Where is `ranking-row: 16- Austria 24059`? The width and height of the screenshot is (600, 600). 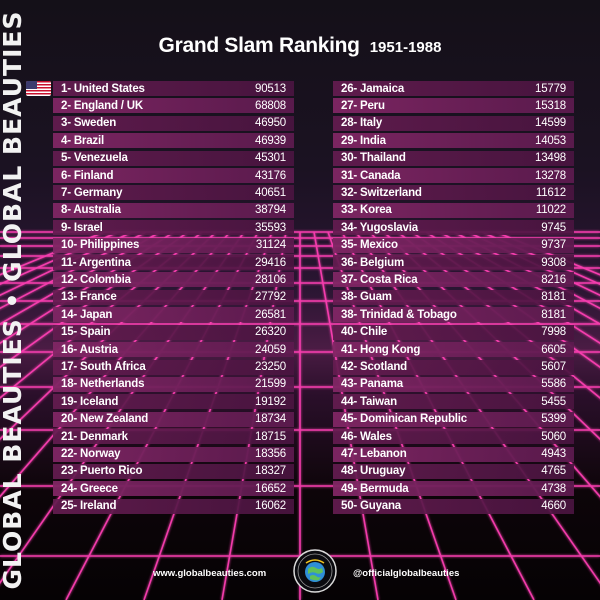 ranking-row: 16- Austria 24059 is located at coordinates (173, 350).